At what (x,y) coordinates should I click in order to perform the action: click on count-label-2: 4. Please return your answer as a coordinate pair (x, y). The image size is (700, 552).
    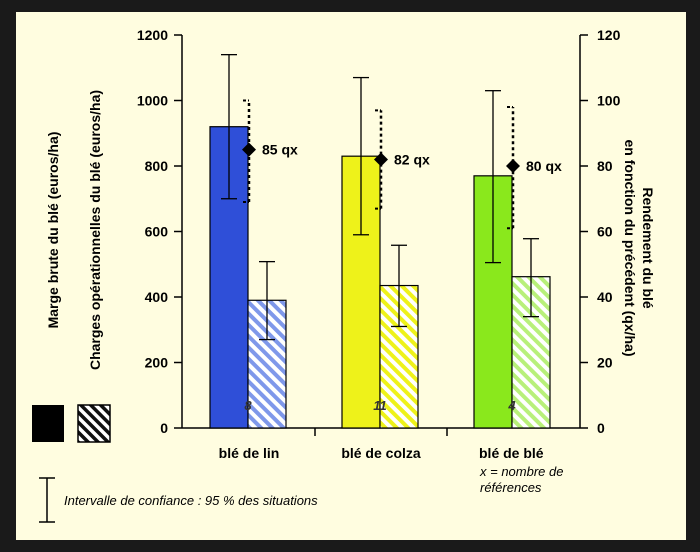
    Looking at the image, I should click on (511, 405).